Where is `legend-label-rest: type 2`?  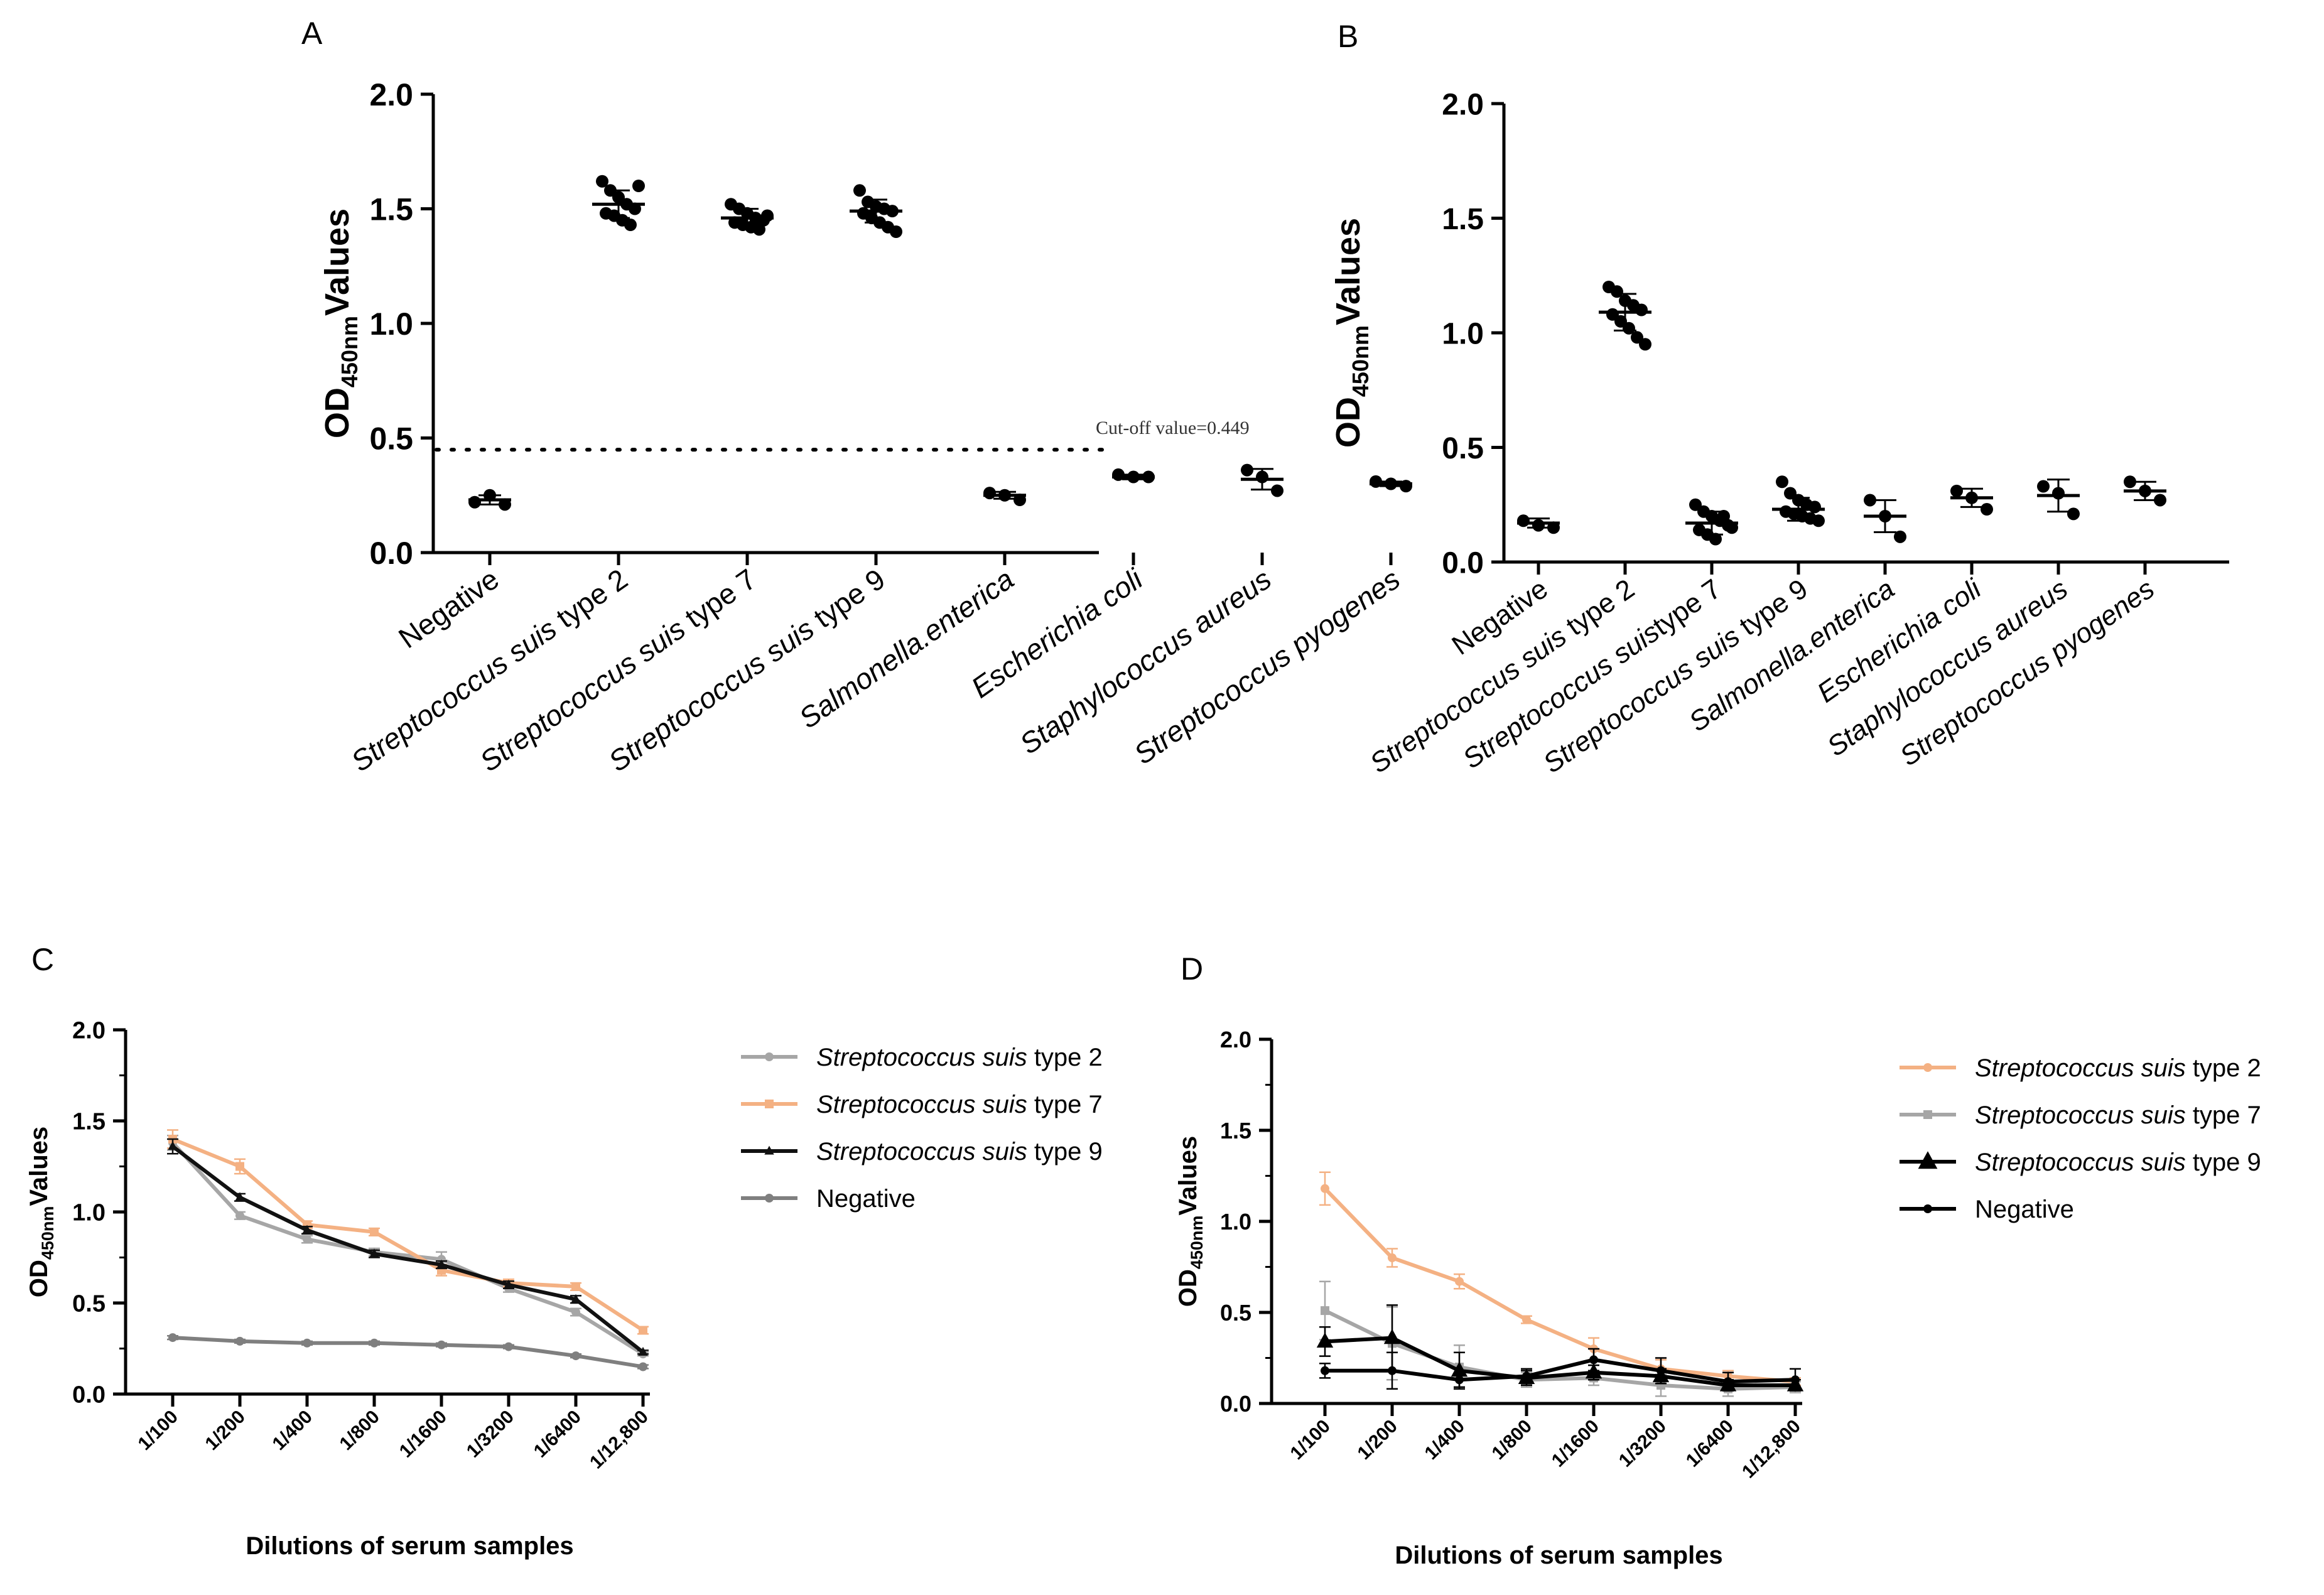 legend-label-rest: type 2 is located at coordinates (2223, 1068).